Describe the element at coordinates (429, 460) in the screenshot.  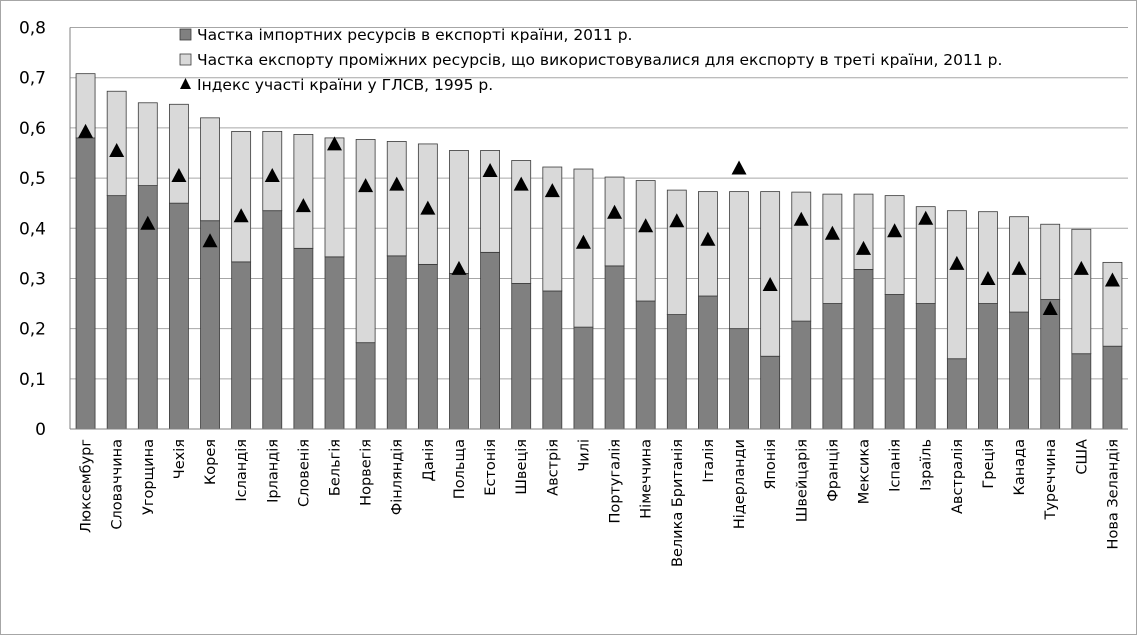
I see `x-tick-label: Данія` at that location.